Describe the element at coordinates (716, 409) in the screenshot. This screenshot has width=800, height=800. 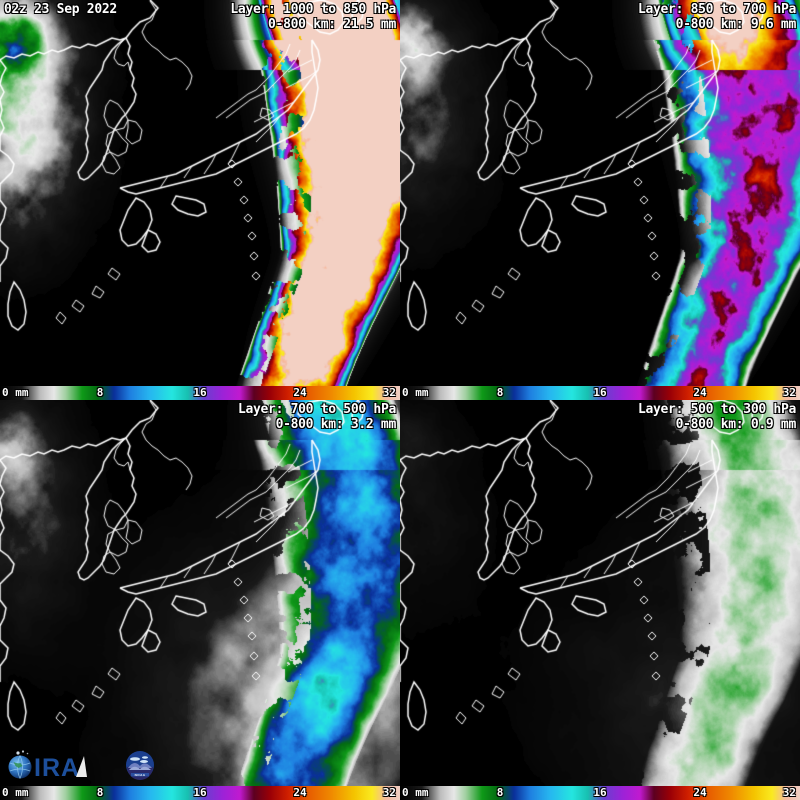
I see `layer-label: Layer: 500 to 300 hPa` at that location.